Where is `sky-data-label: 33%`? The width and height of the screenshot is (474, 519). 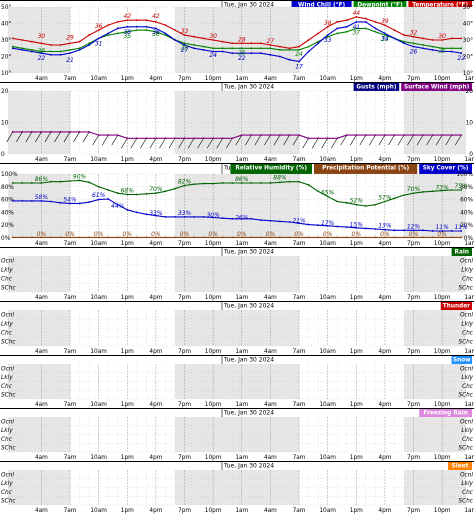
sky-data-label: 33% is located at coordinates (185, 213).